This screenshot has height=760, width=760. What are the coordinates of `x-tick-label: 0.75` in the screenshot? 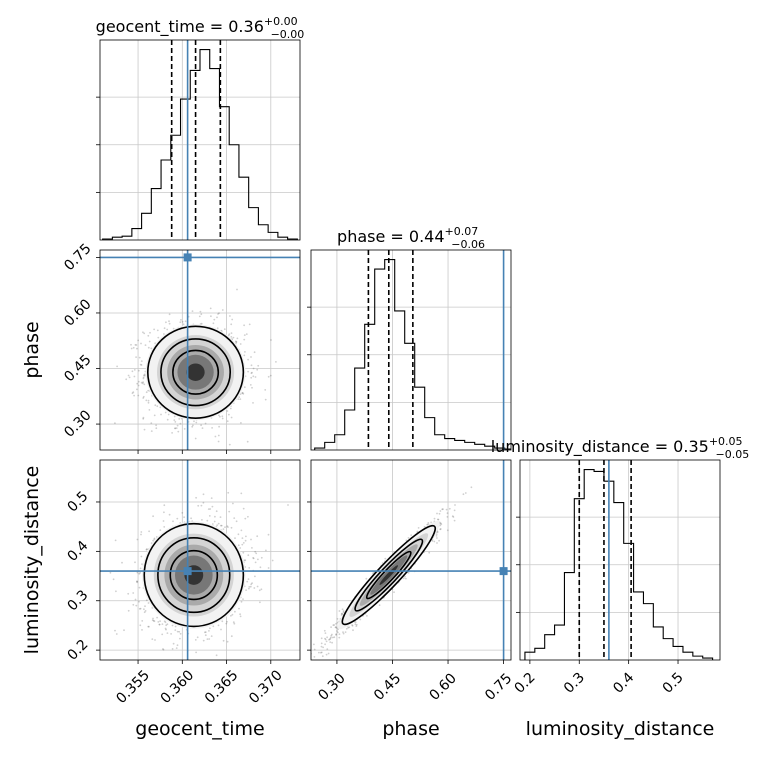 It's located at (498, 686).